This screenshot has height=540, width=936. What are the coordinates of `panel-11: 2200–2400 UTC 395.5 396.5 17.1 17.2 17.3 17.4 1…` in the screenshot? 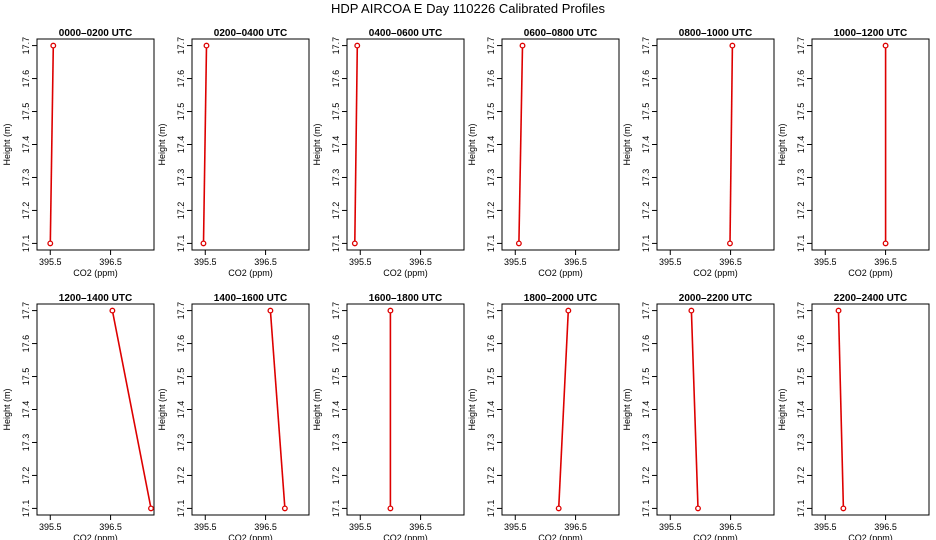 It's located at (853, 416).